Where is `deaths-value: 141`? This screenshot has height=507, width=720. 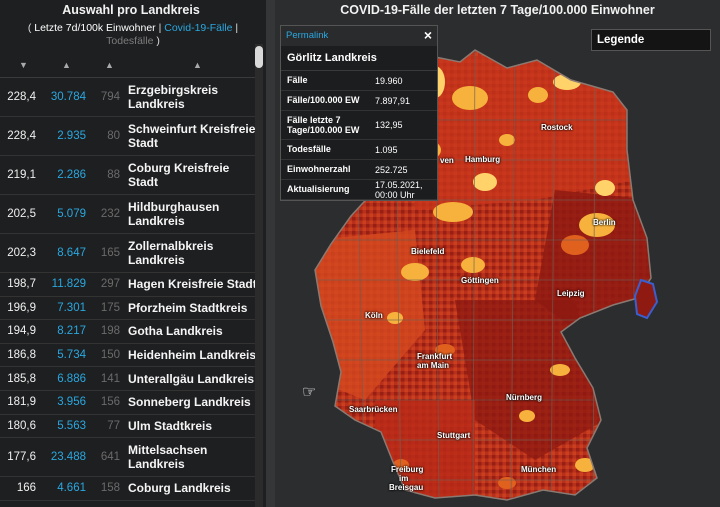
deaths-value: 141 is located at coordinates (110, 378).